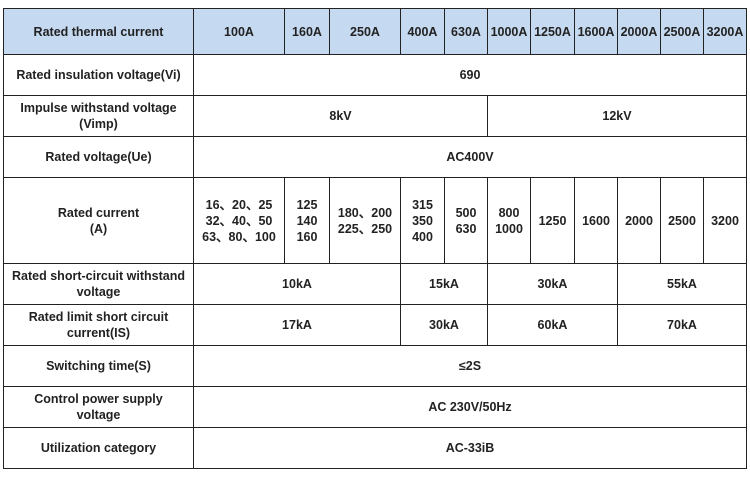 This screenshot has width=750, height=477. Describe the element at coordinates (470, 366) in the screenshot. I see `value-cell: ≤2S` at that location.